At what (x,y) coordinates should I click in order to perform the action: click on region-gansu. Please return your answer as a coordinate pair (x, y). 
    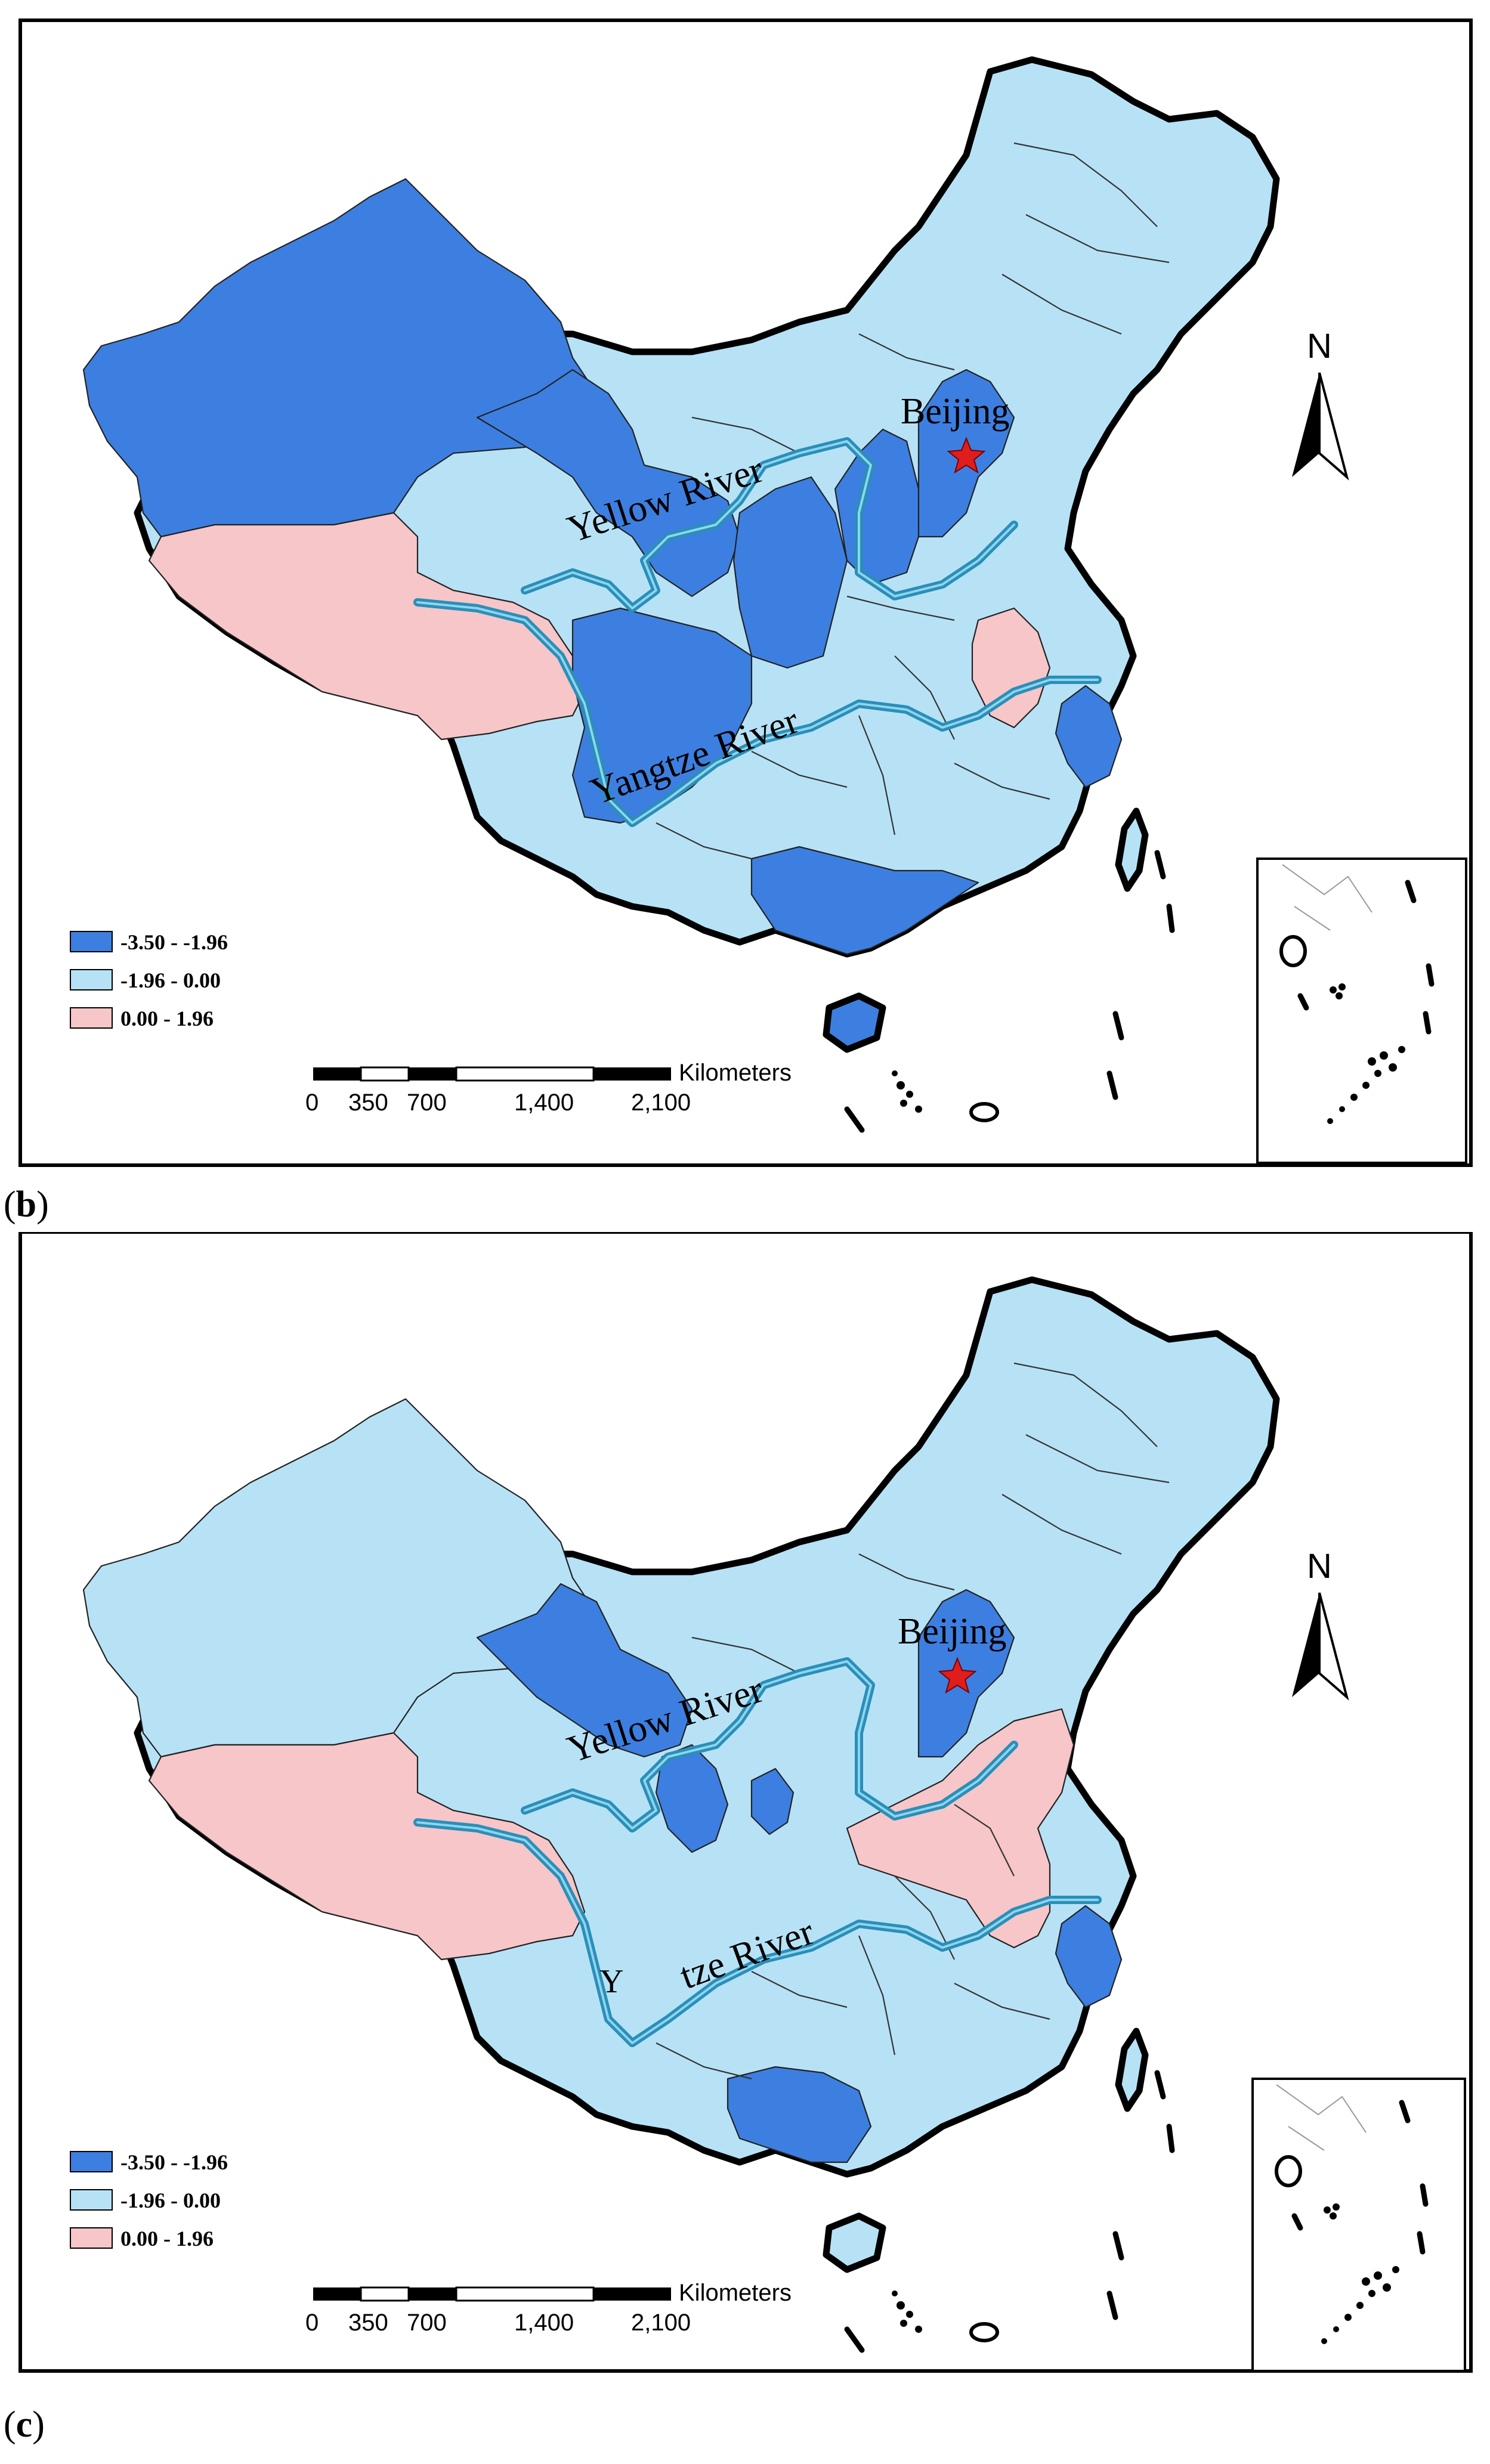
    Looking at the image, I should click on (584, 1671).